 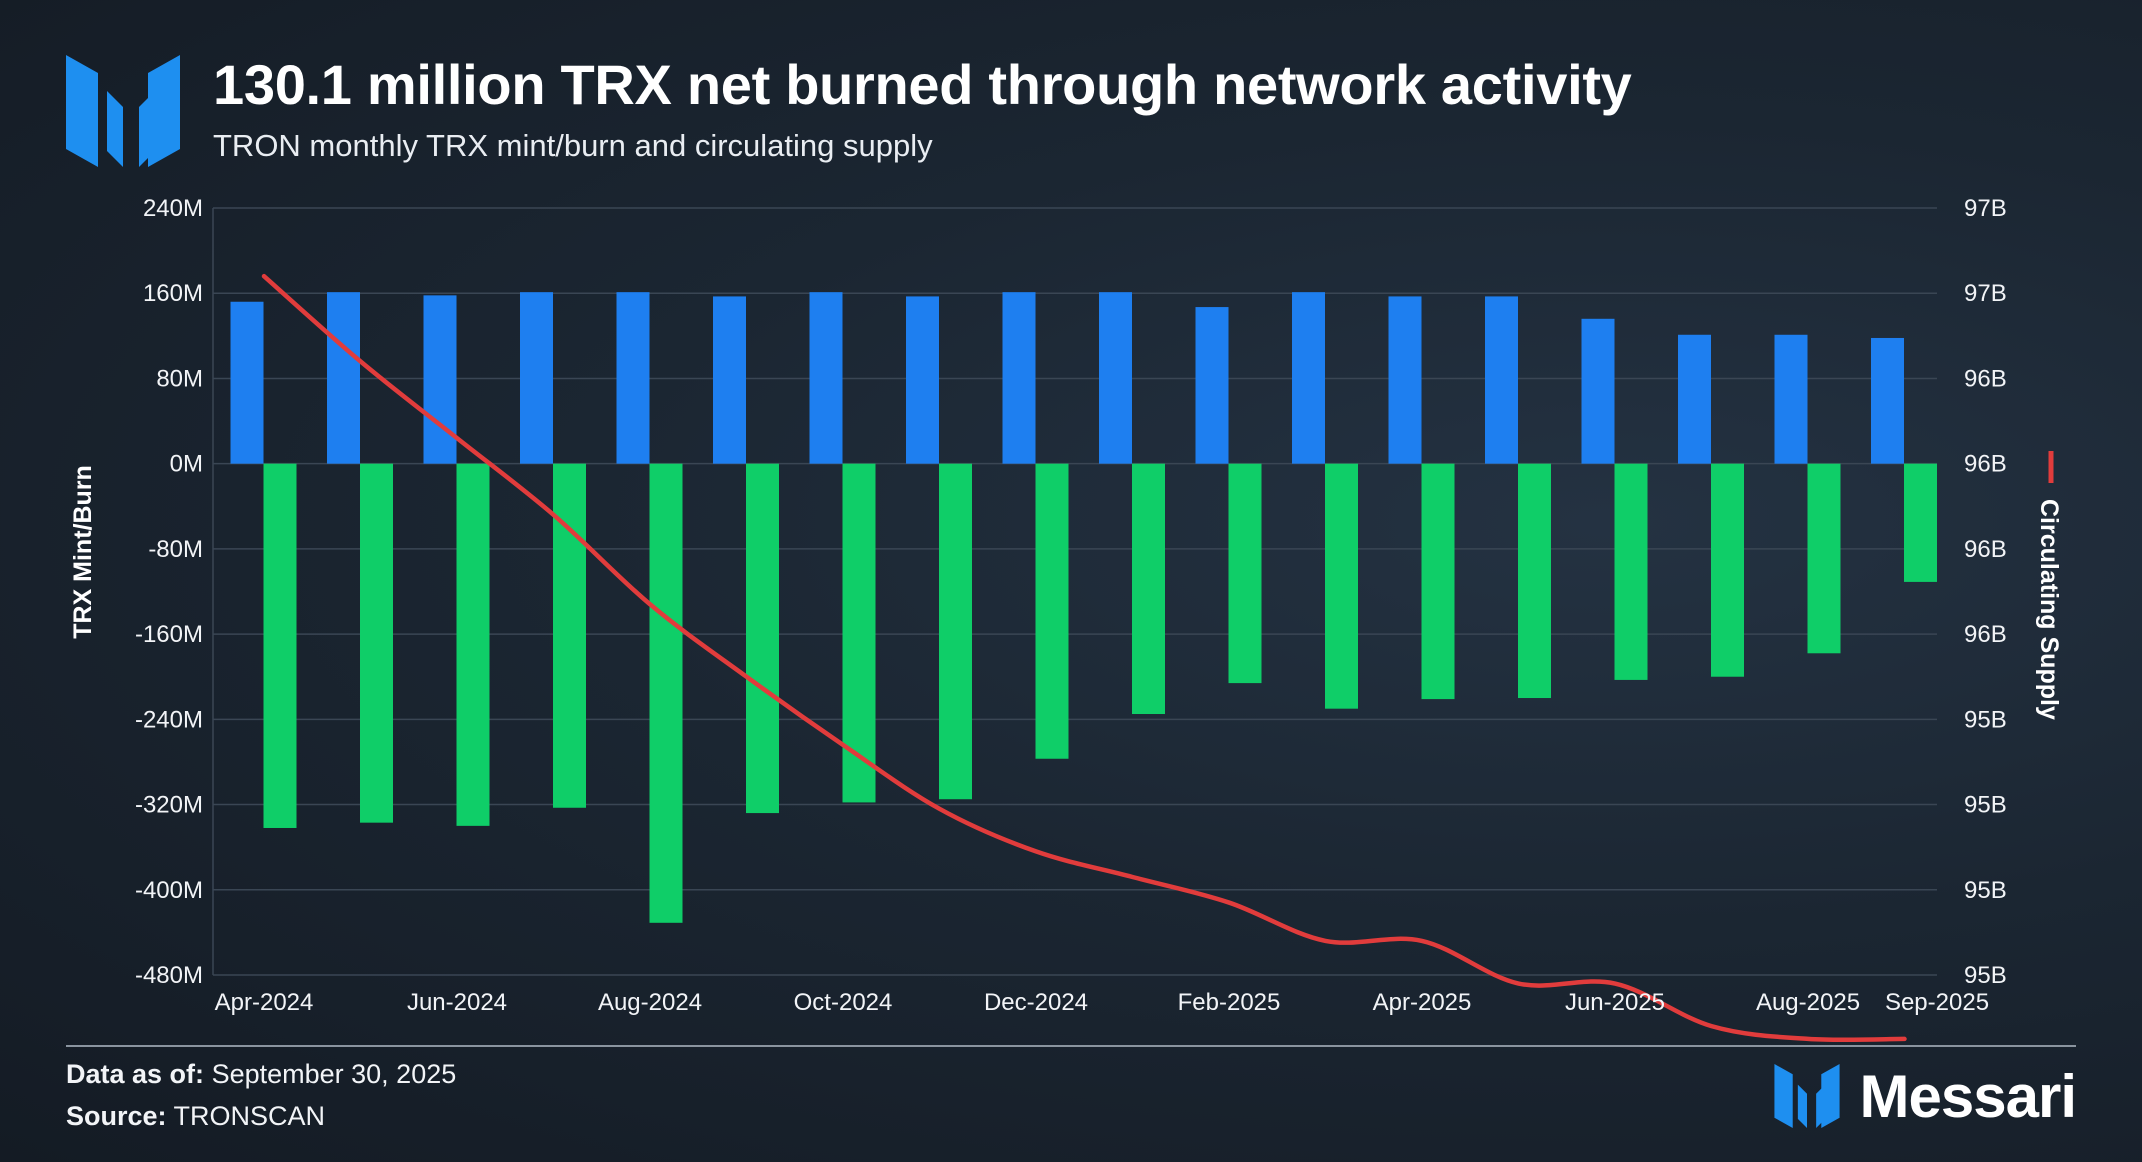 What do you see at coordinates (83, 552) in the screenshot?
I see `y-axis-title: TRX Mint/Burn` at bounding box center [83, 552].